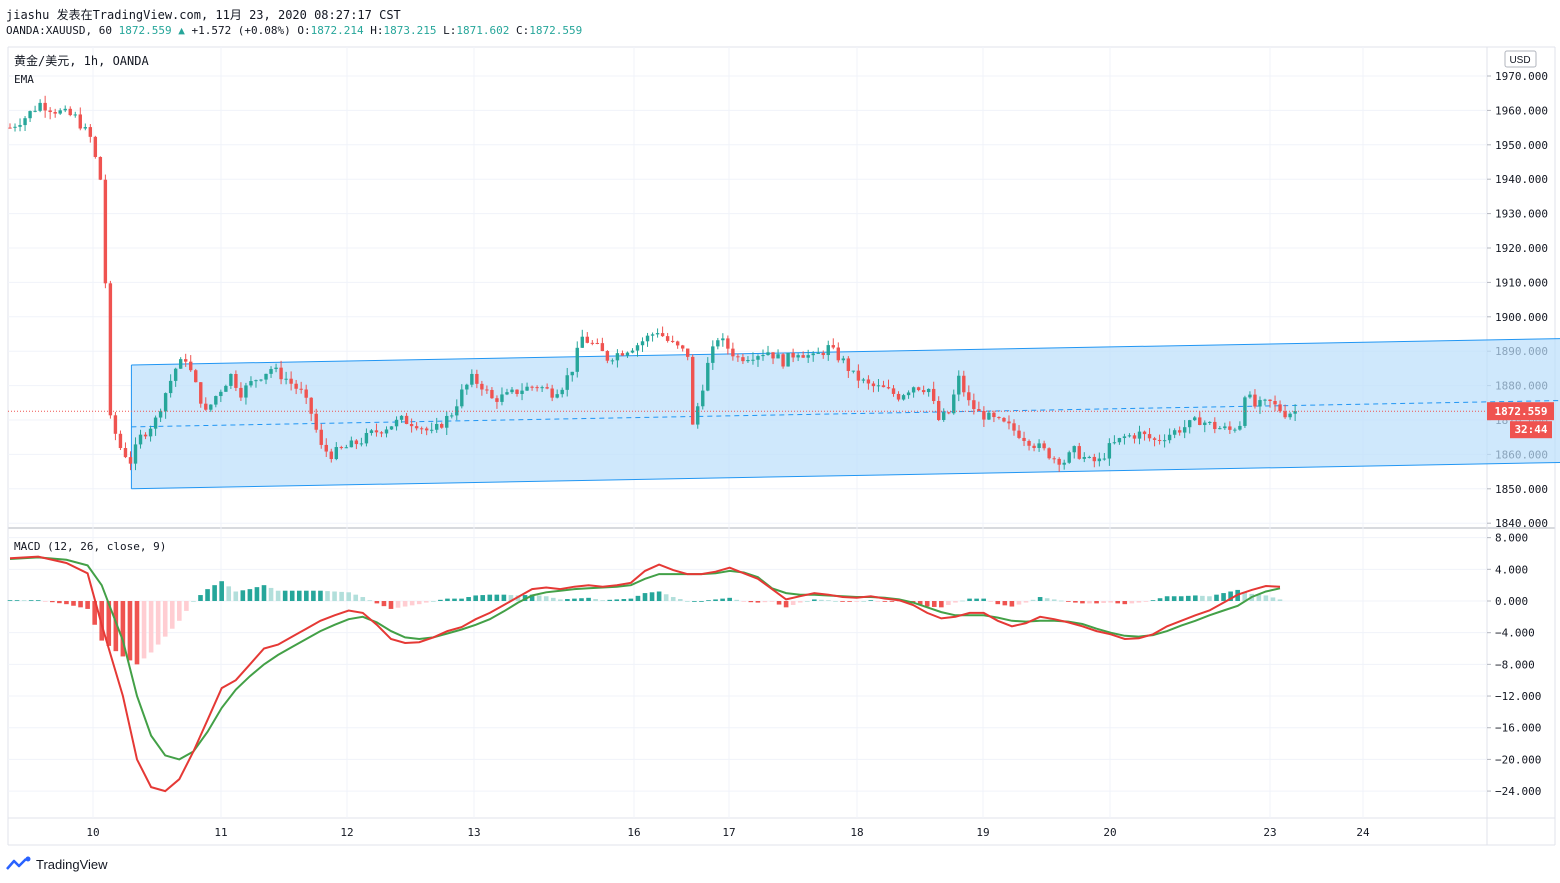  I want to click on low-label: L:, so click(450, 30).